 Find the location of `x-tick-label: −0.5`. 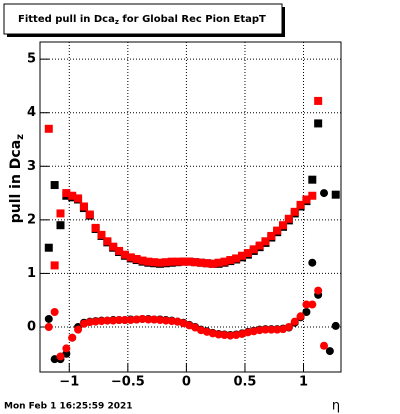

x-tick-label: −0.5 is located at coordinates (128, 382).